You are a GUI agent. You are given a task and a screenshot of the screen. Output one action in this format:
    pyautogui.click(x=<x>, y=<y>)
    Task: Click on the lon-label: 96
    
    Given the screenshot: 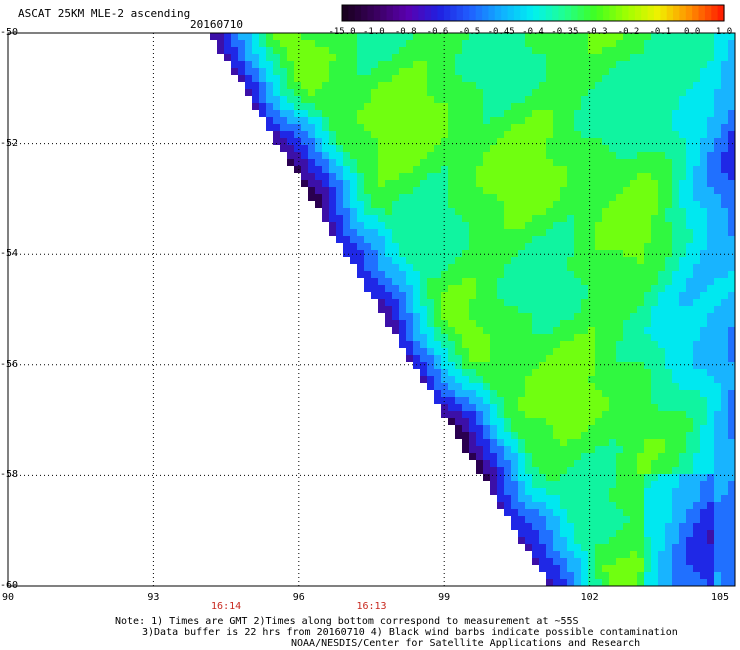 What is the action you would take?
    pyautogui.click(x=298, y=597)
    